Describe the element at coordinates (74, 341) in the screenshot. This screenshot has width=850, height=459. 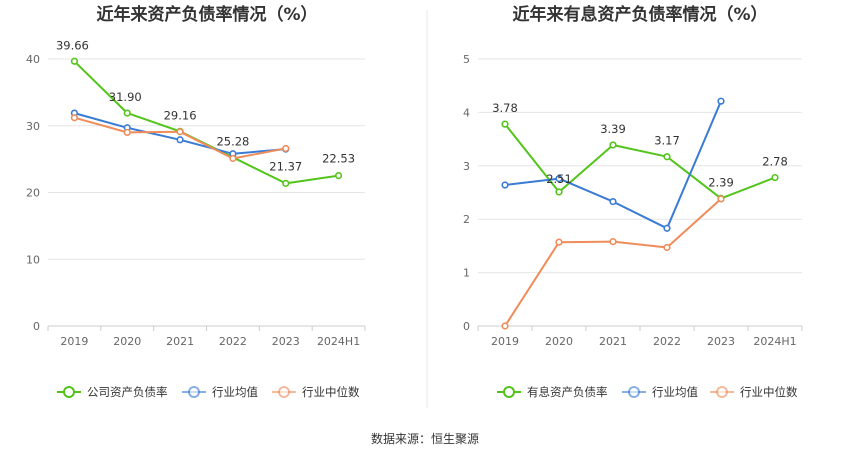
I see `chart1-x-tick-label: 2019` at that location.